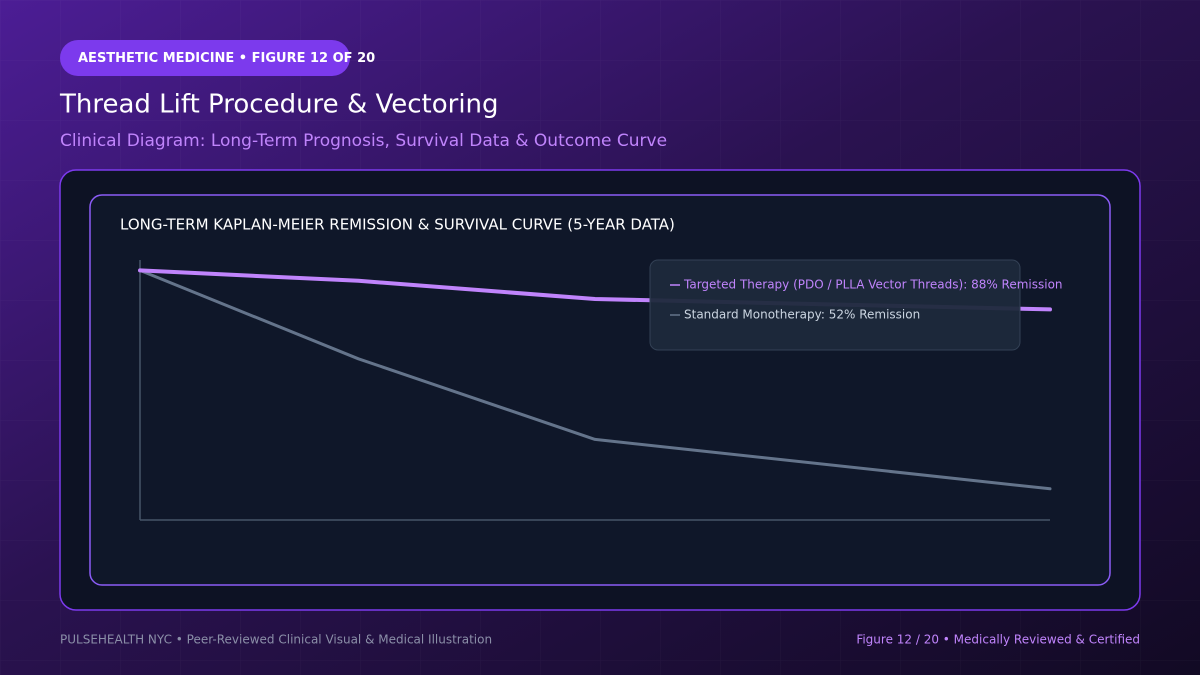 This screenshot has width=1200, height=675. What do you see at coordinates (835, 305) in the screenshot?
I see `legend-box` at bounding box center [835, 305].